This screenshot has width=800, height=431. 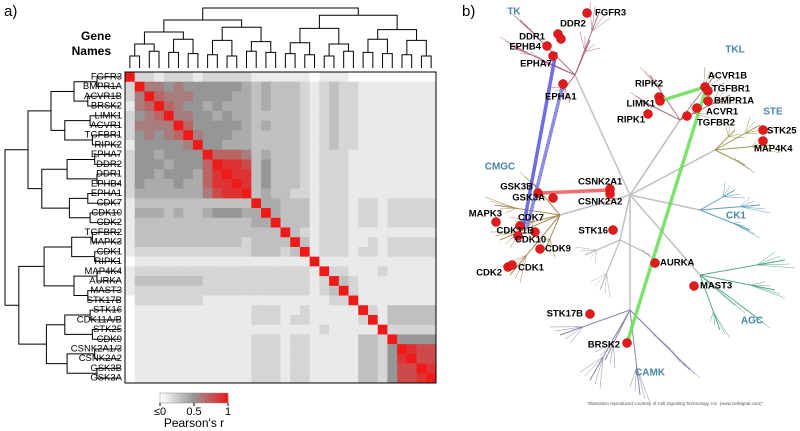 What do you see at coordinates (687, 116) in the screenshot?
I see `kinase-dot` at bounding box center [687, 116].